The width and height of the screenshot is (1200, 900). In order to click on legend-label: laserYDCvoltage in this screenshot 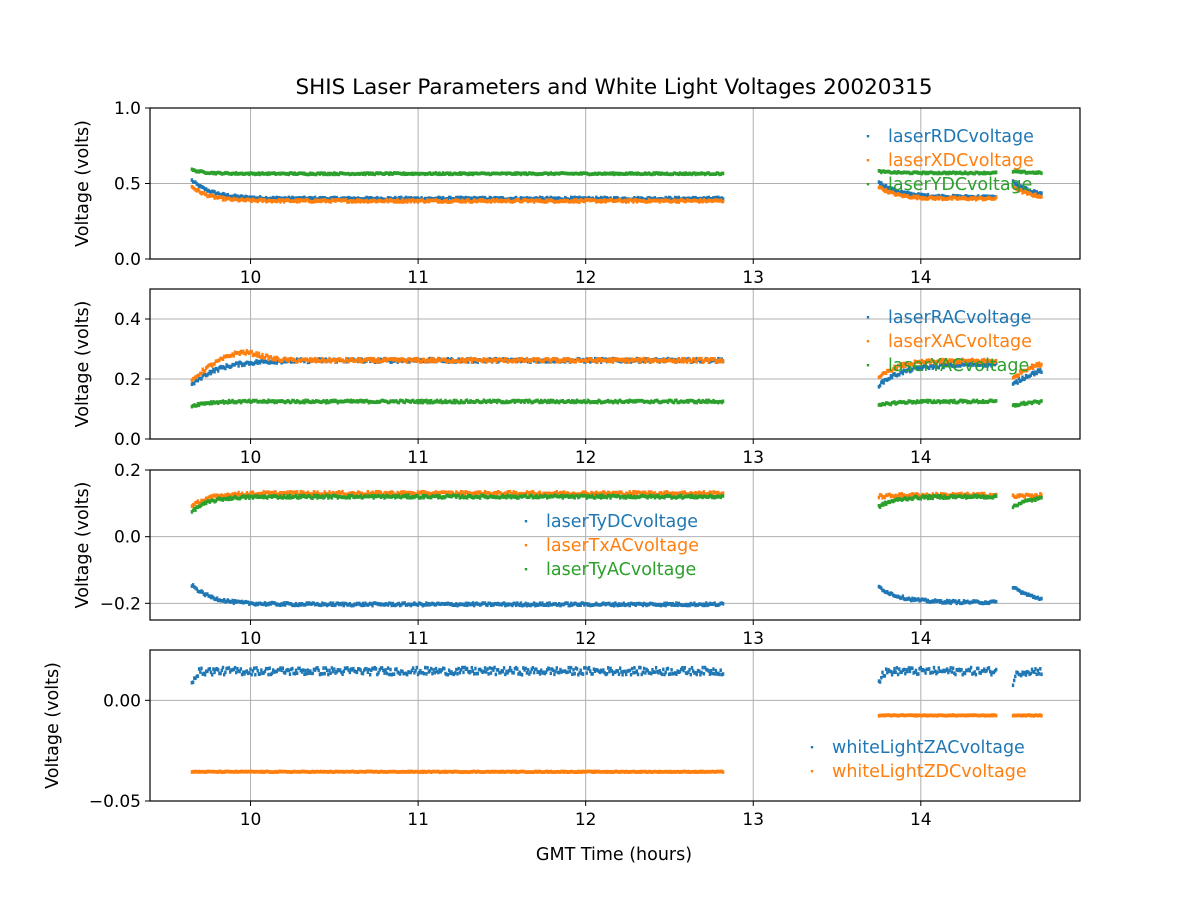, I will do `click(960, 185)`.